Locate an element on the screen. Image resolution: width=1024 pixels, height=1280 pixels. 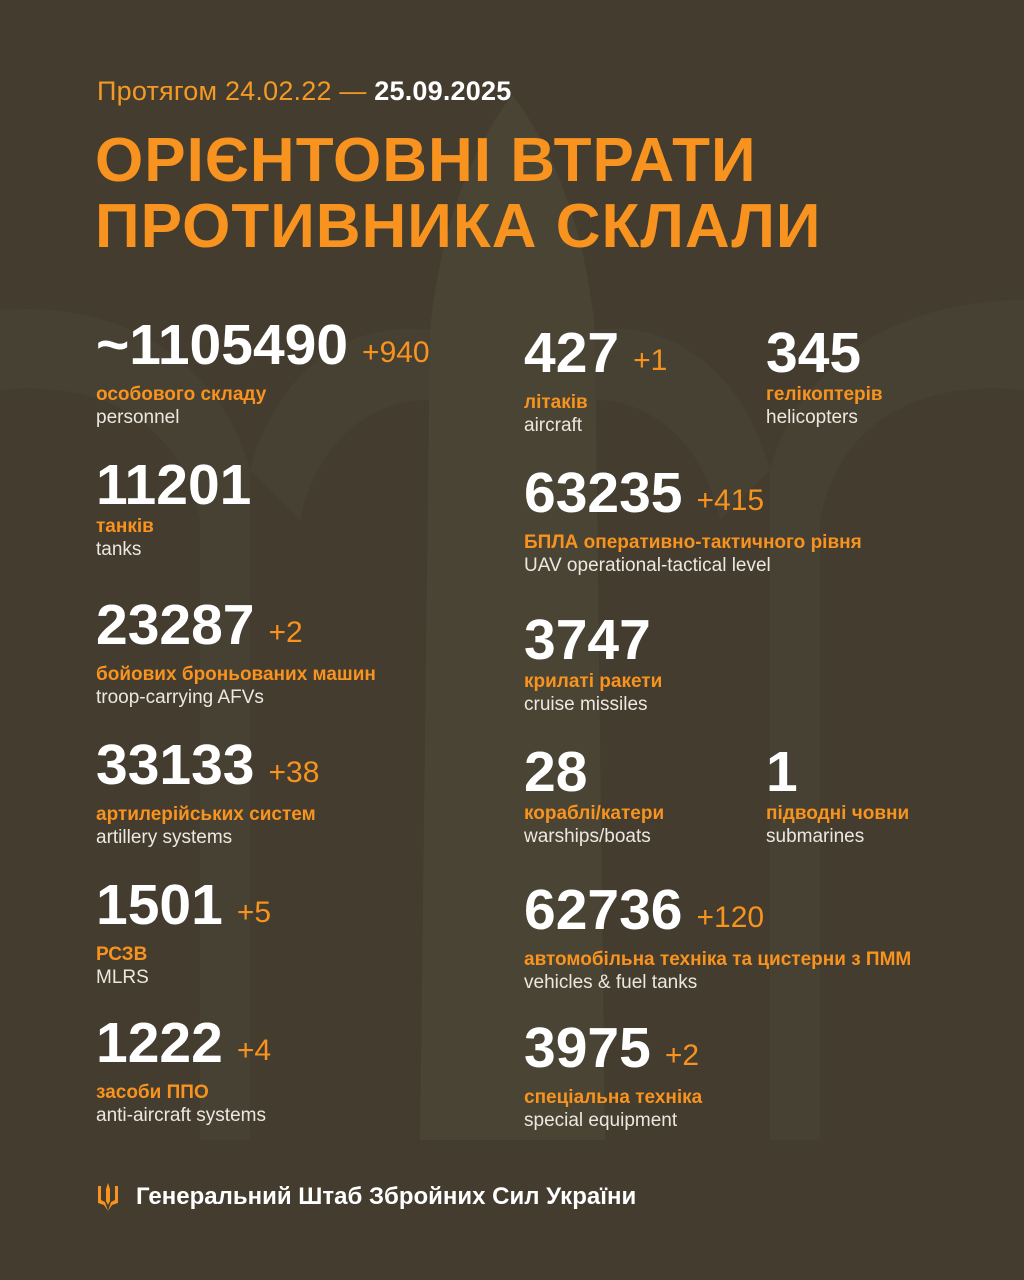
stat-label-en: UAV operational-tactical level is located at coordinates (647, 565).